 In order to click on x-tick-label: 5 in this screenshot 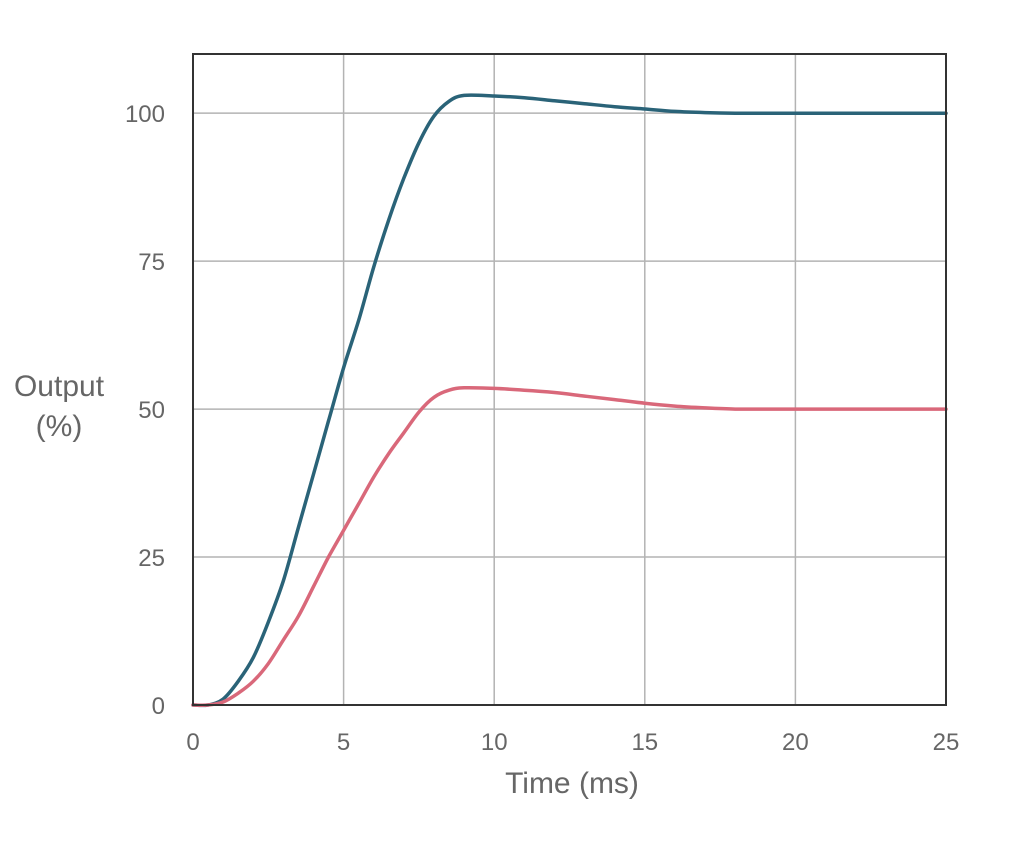, I will do `click(343, 742)`.